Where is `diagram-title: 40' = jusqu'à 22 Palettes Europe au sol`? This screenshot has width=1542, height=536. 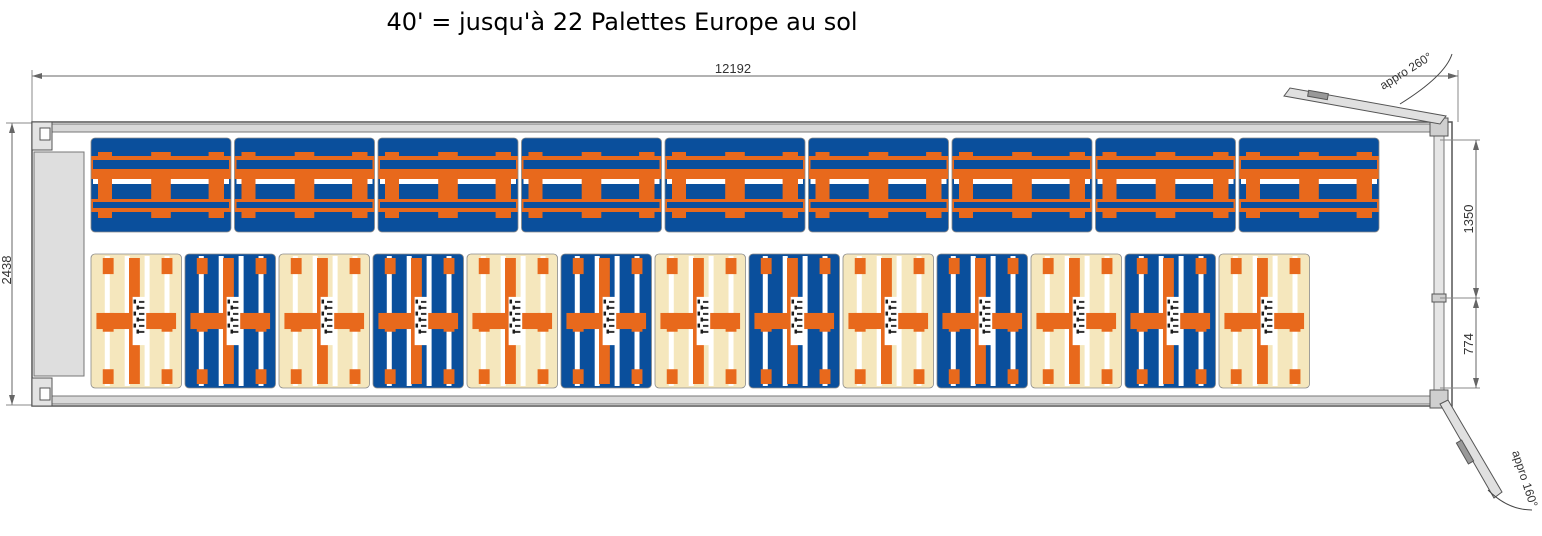
diagram-title: 40' = jusqu'à 22 Palettes Europe au sol is located at coordinates (622, 22).